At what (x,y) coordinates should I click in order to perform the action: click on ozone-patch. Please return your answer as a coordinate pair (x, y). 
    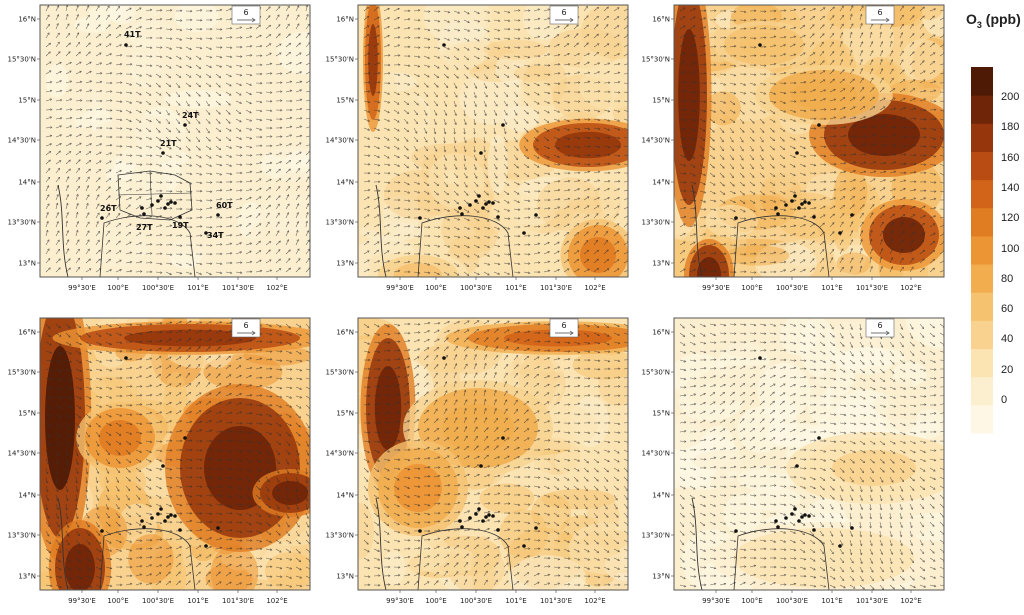
    Looking at the image, I should click on (569, 204).